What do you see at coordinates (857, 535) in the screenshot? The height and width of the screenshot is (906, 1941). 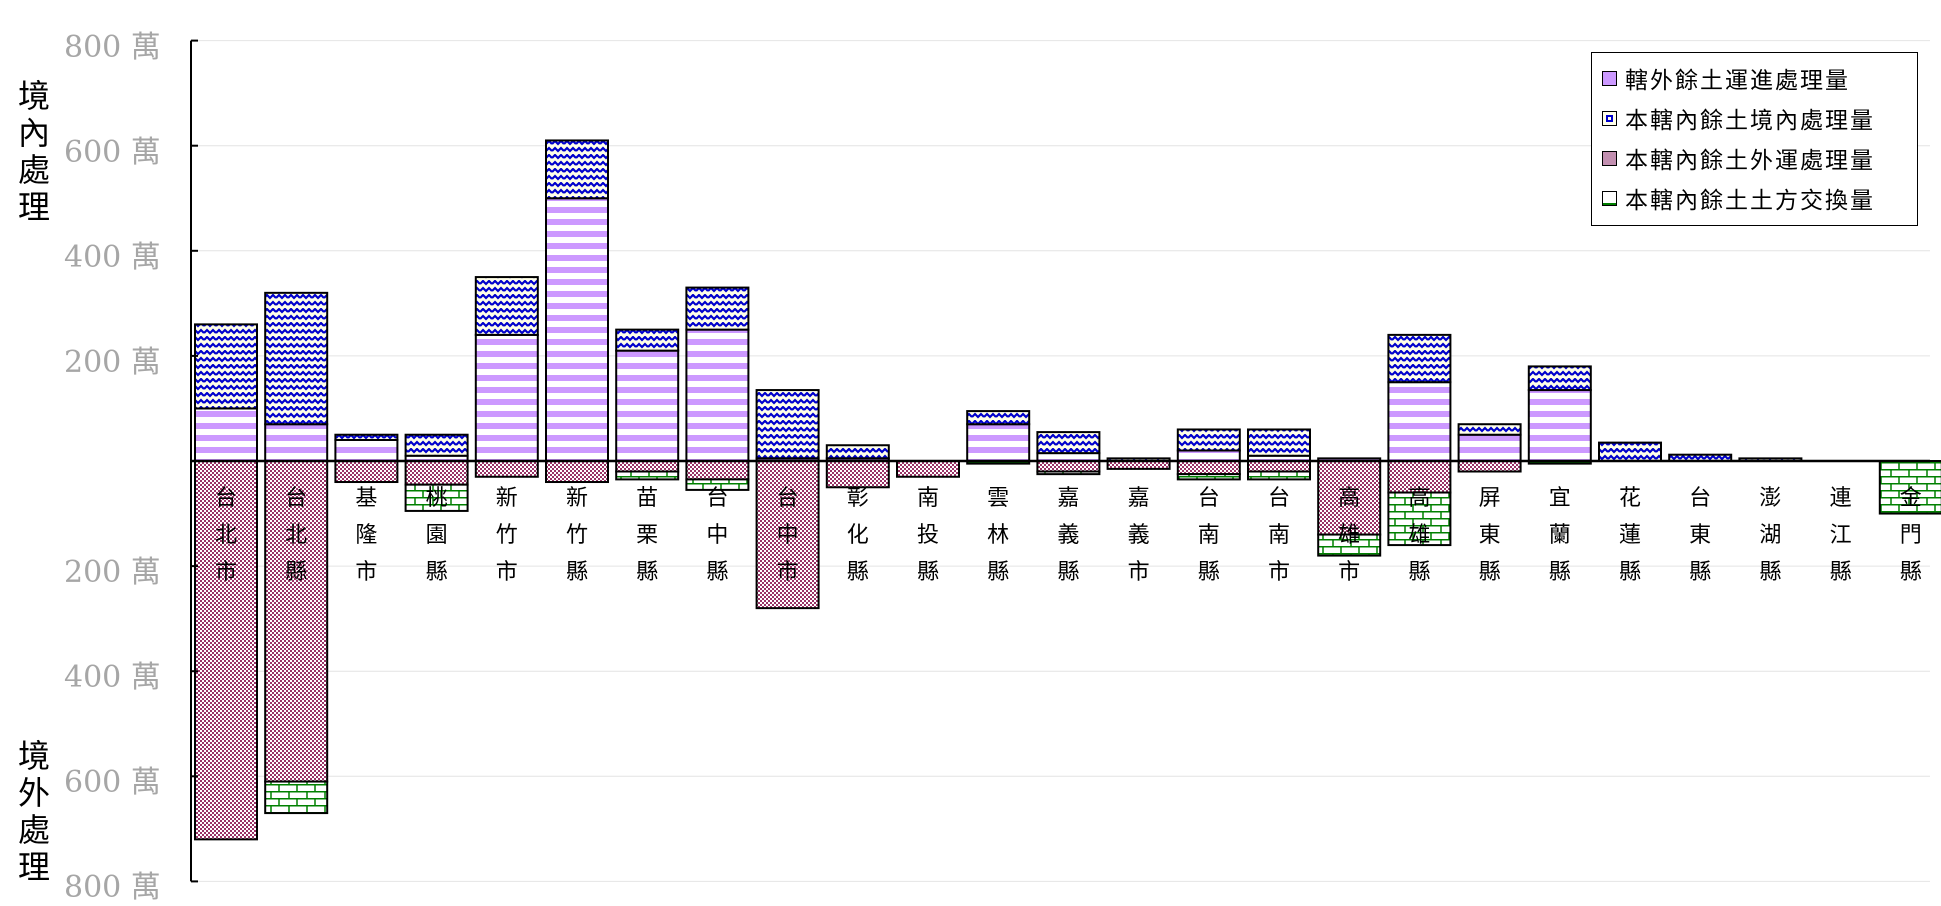 I see `x-tick-label: 彰化縣` at bounding box center [857, 535].